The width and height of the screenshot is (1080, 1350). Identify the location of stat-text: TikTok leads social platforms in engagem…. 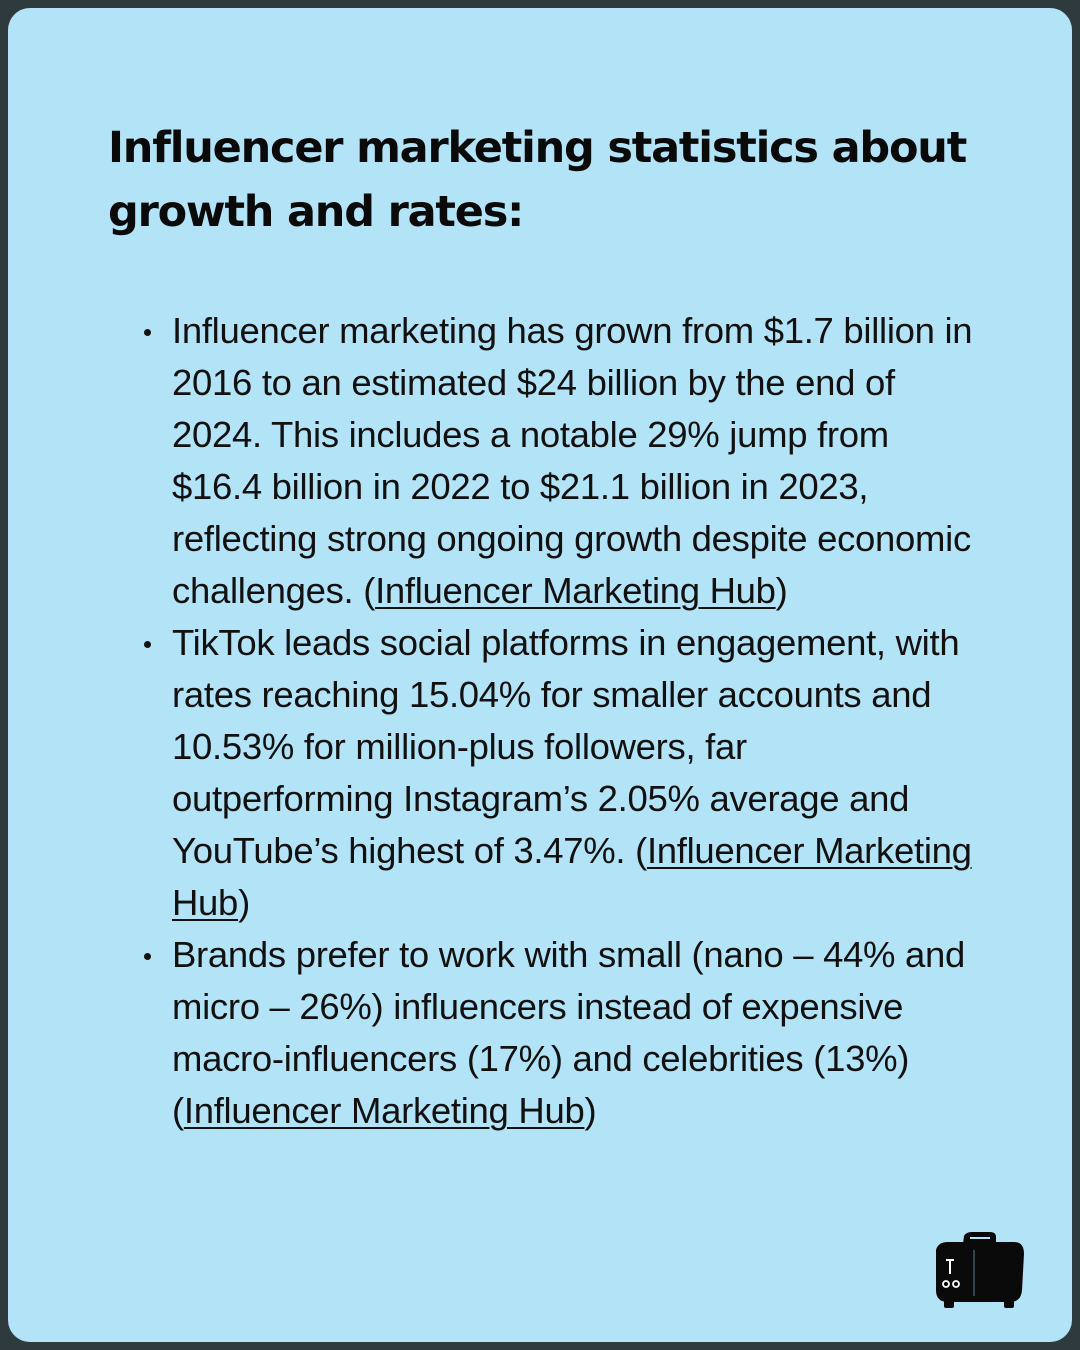
(566, 746).